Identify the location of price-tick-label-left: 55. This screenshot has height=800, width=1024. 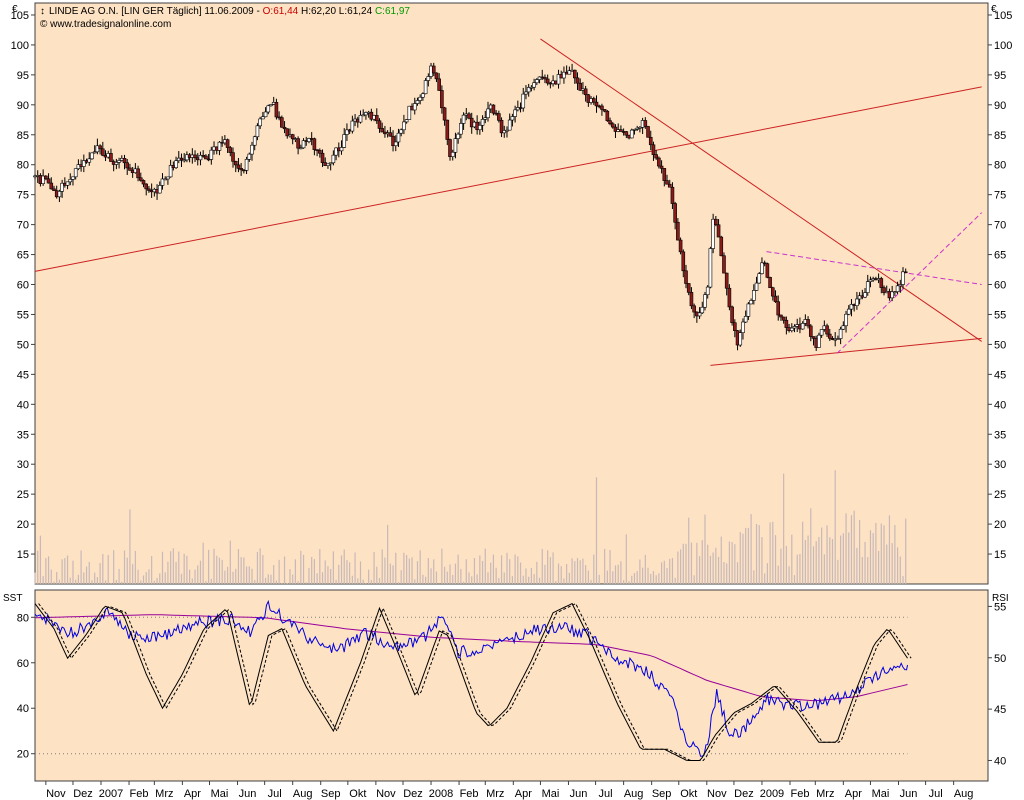
(23, 315).